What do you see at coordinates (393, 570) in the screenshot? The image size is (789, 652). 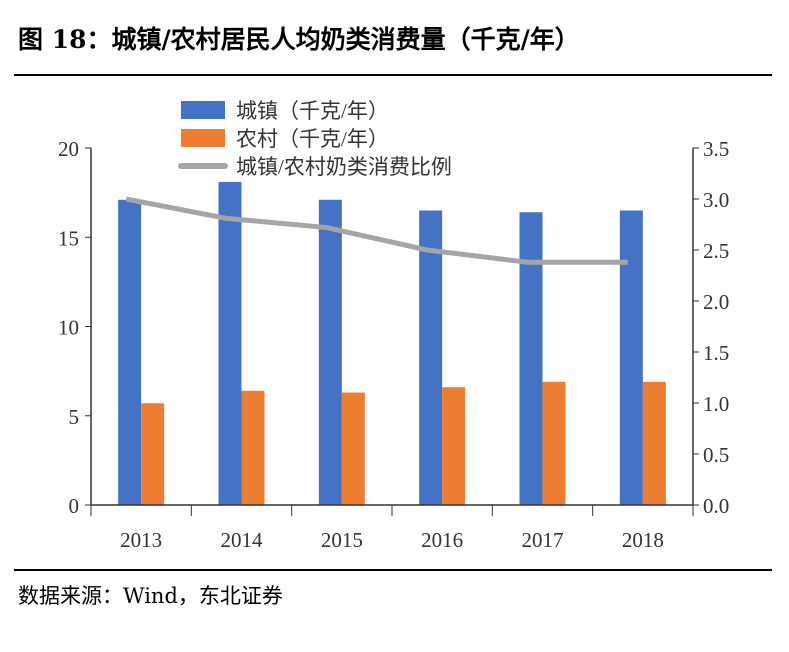 I see `source-divider` at bounding box center [393, 570].